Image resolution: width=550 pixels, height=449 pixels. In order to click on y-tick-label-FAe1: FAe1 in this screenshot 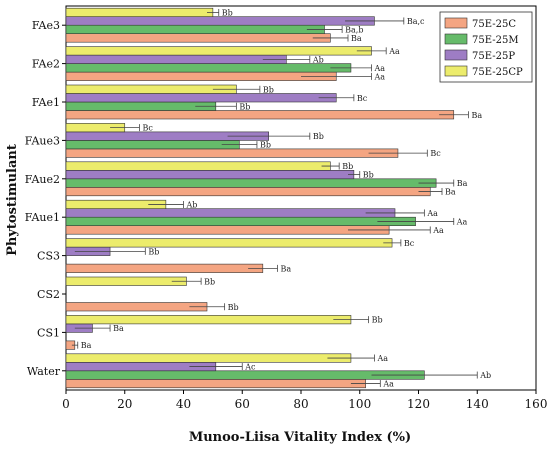, I will do `click(46, 102)`.